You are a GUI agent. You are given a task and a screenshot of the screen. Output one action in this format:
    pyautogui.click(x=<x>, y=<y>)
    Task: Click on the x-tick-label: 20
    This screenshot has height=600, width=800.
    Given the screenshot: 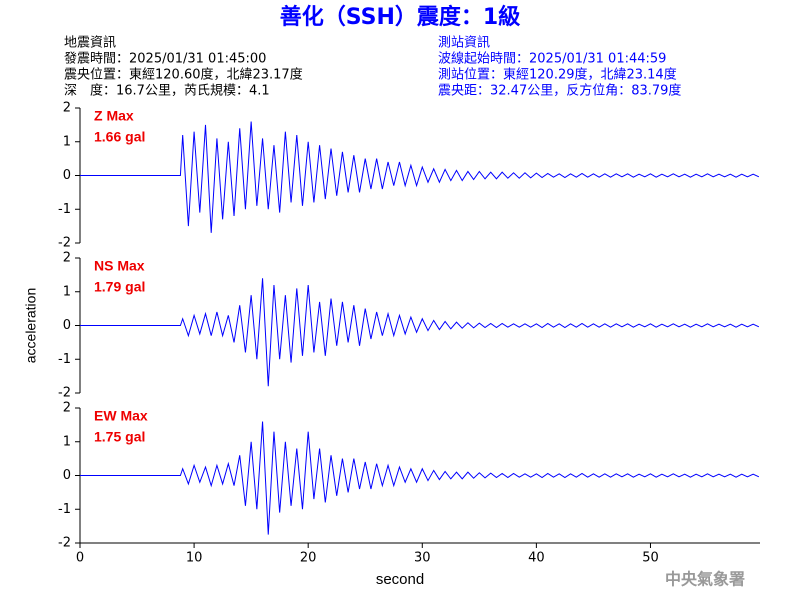 What is the action you would take?
    pyautogui.click(x=308, y=558)
    